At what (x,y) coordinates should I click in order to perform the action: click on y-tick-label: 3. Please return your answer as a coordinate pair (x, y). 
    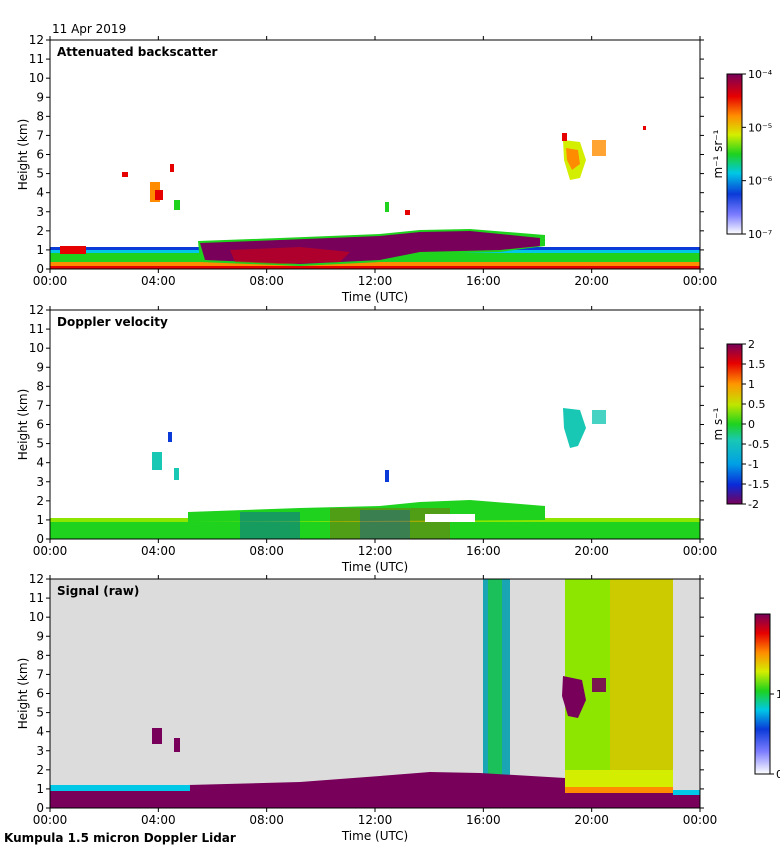
    Looking at the image, I should click on (40, 482).